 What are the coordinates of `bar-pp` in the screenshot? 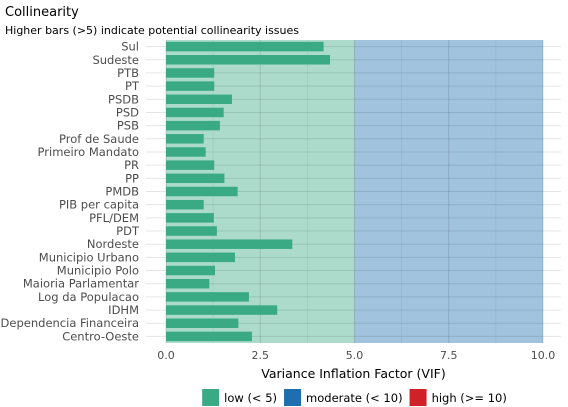 It's located at (195, 178).